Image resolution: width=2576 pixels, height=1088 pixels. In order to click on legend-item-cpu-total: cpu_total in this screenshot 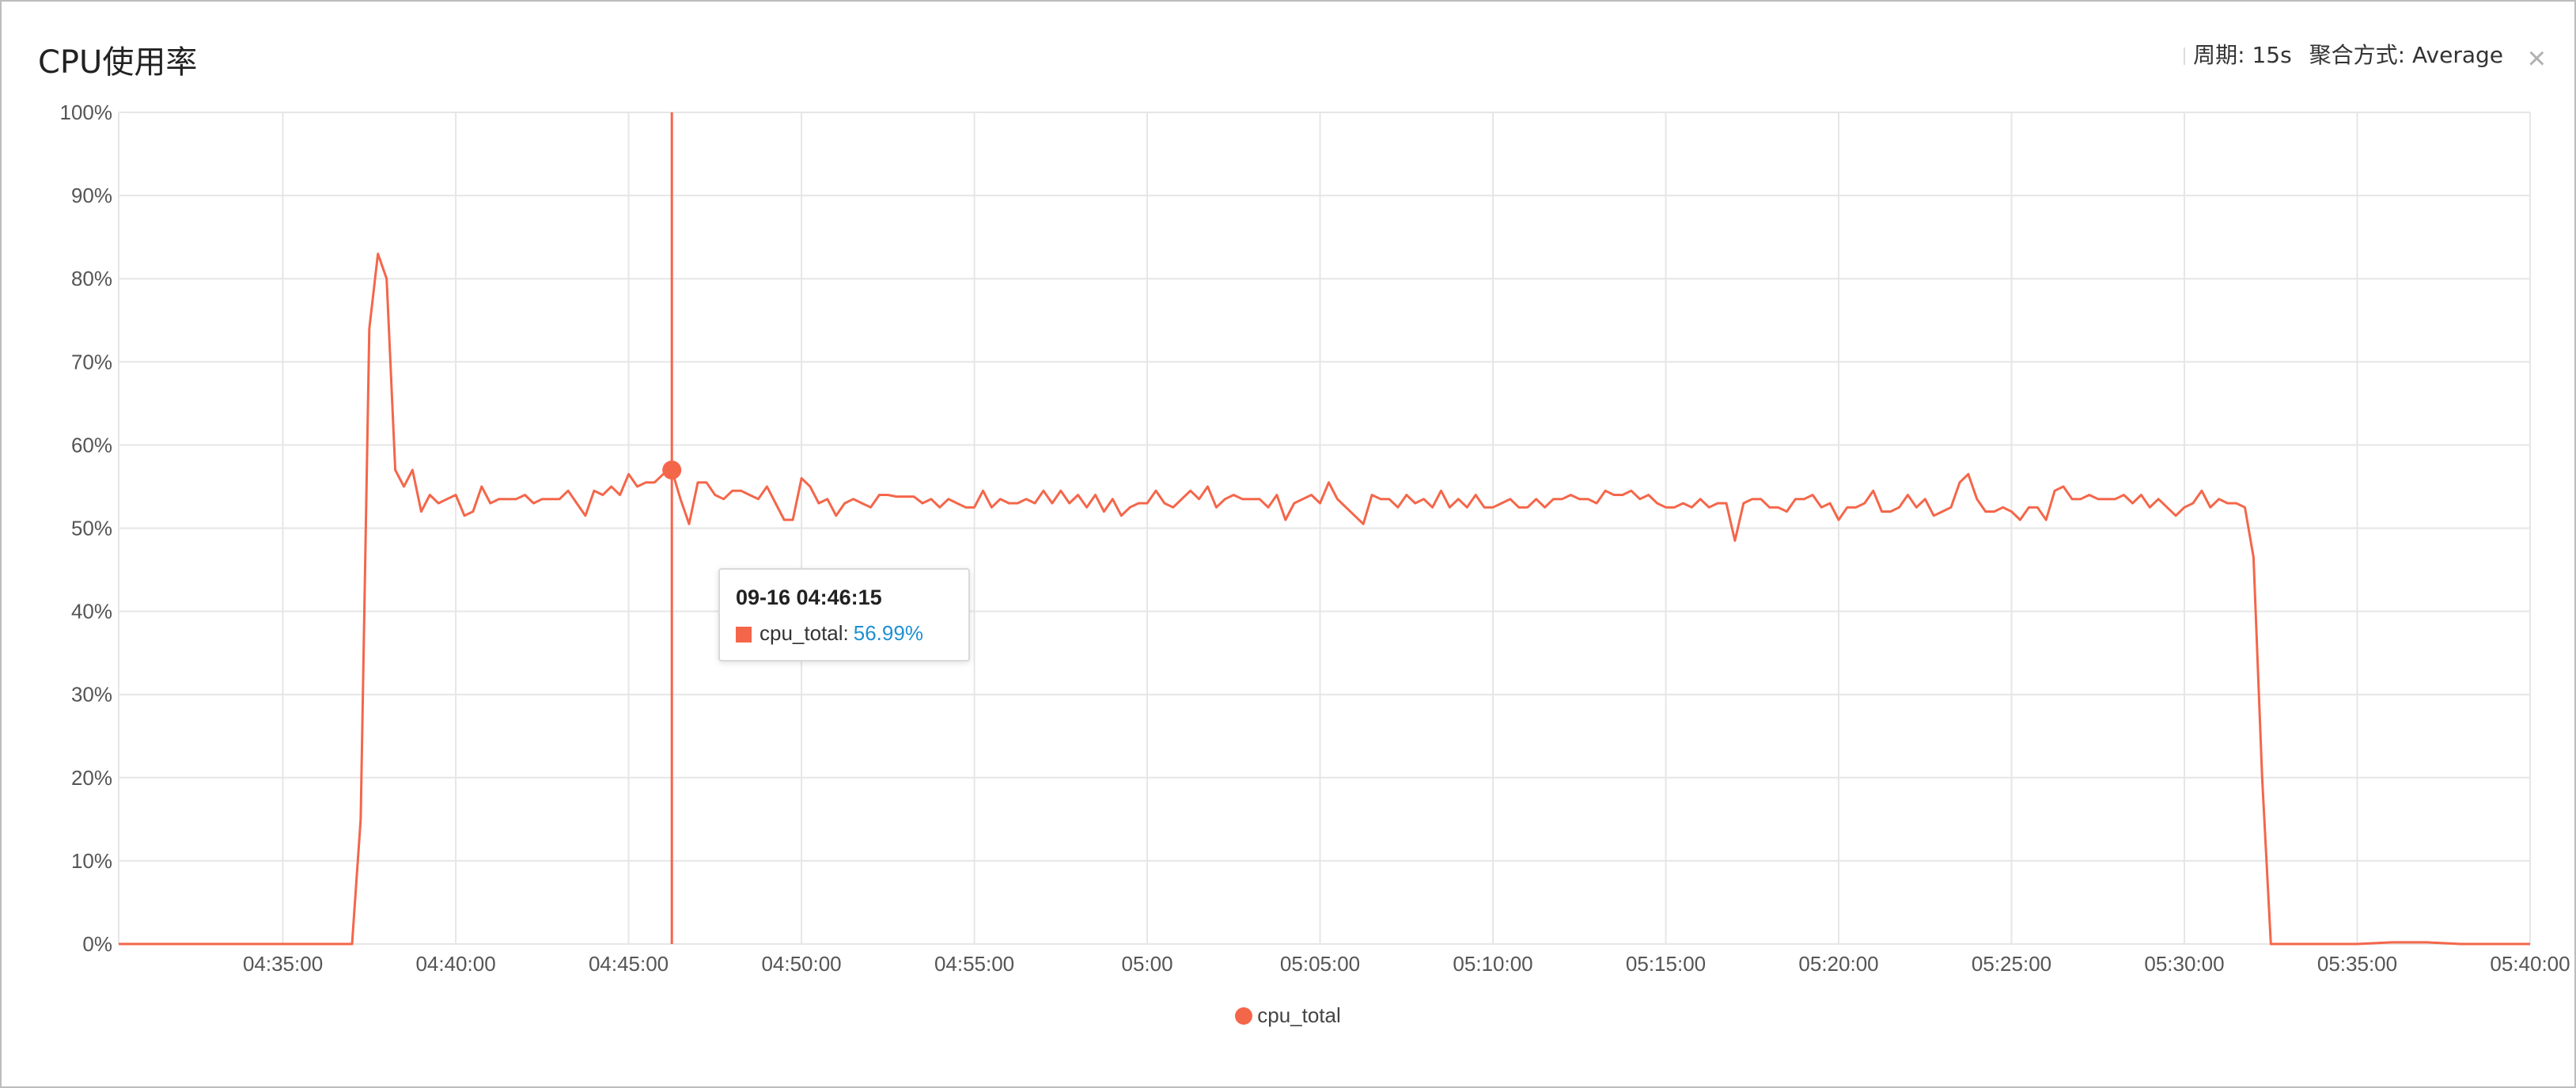, I will do `click(1299, 1015)`.